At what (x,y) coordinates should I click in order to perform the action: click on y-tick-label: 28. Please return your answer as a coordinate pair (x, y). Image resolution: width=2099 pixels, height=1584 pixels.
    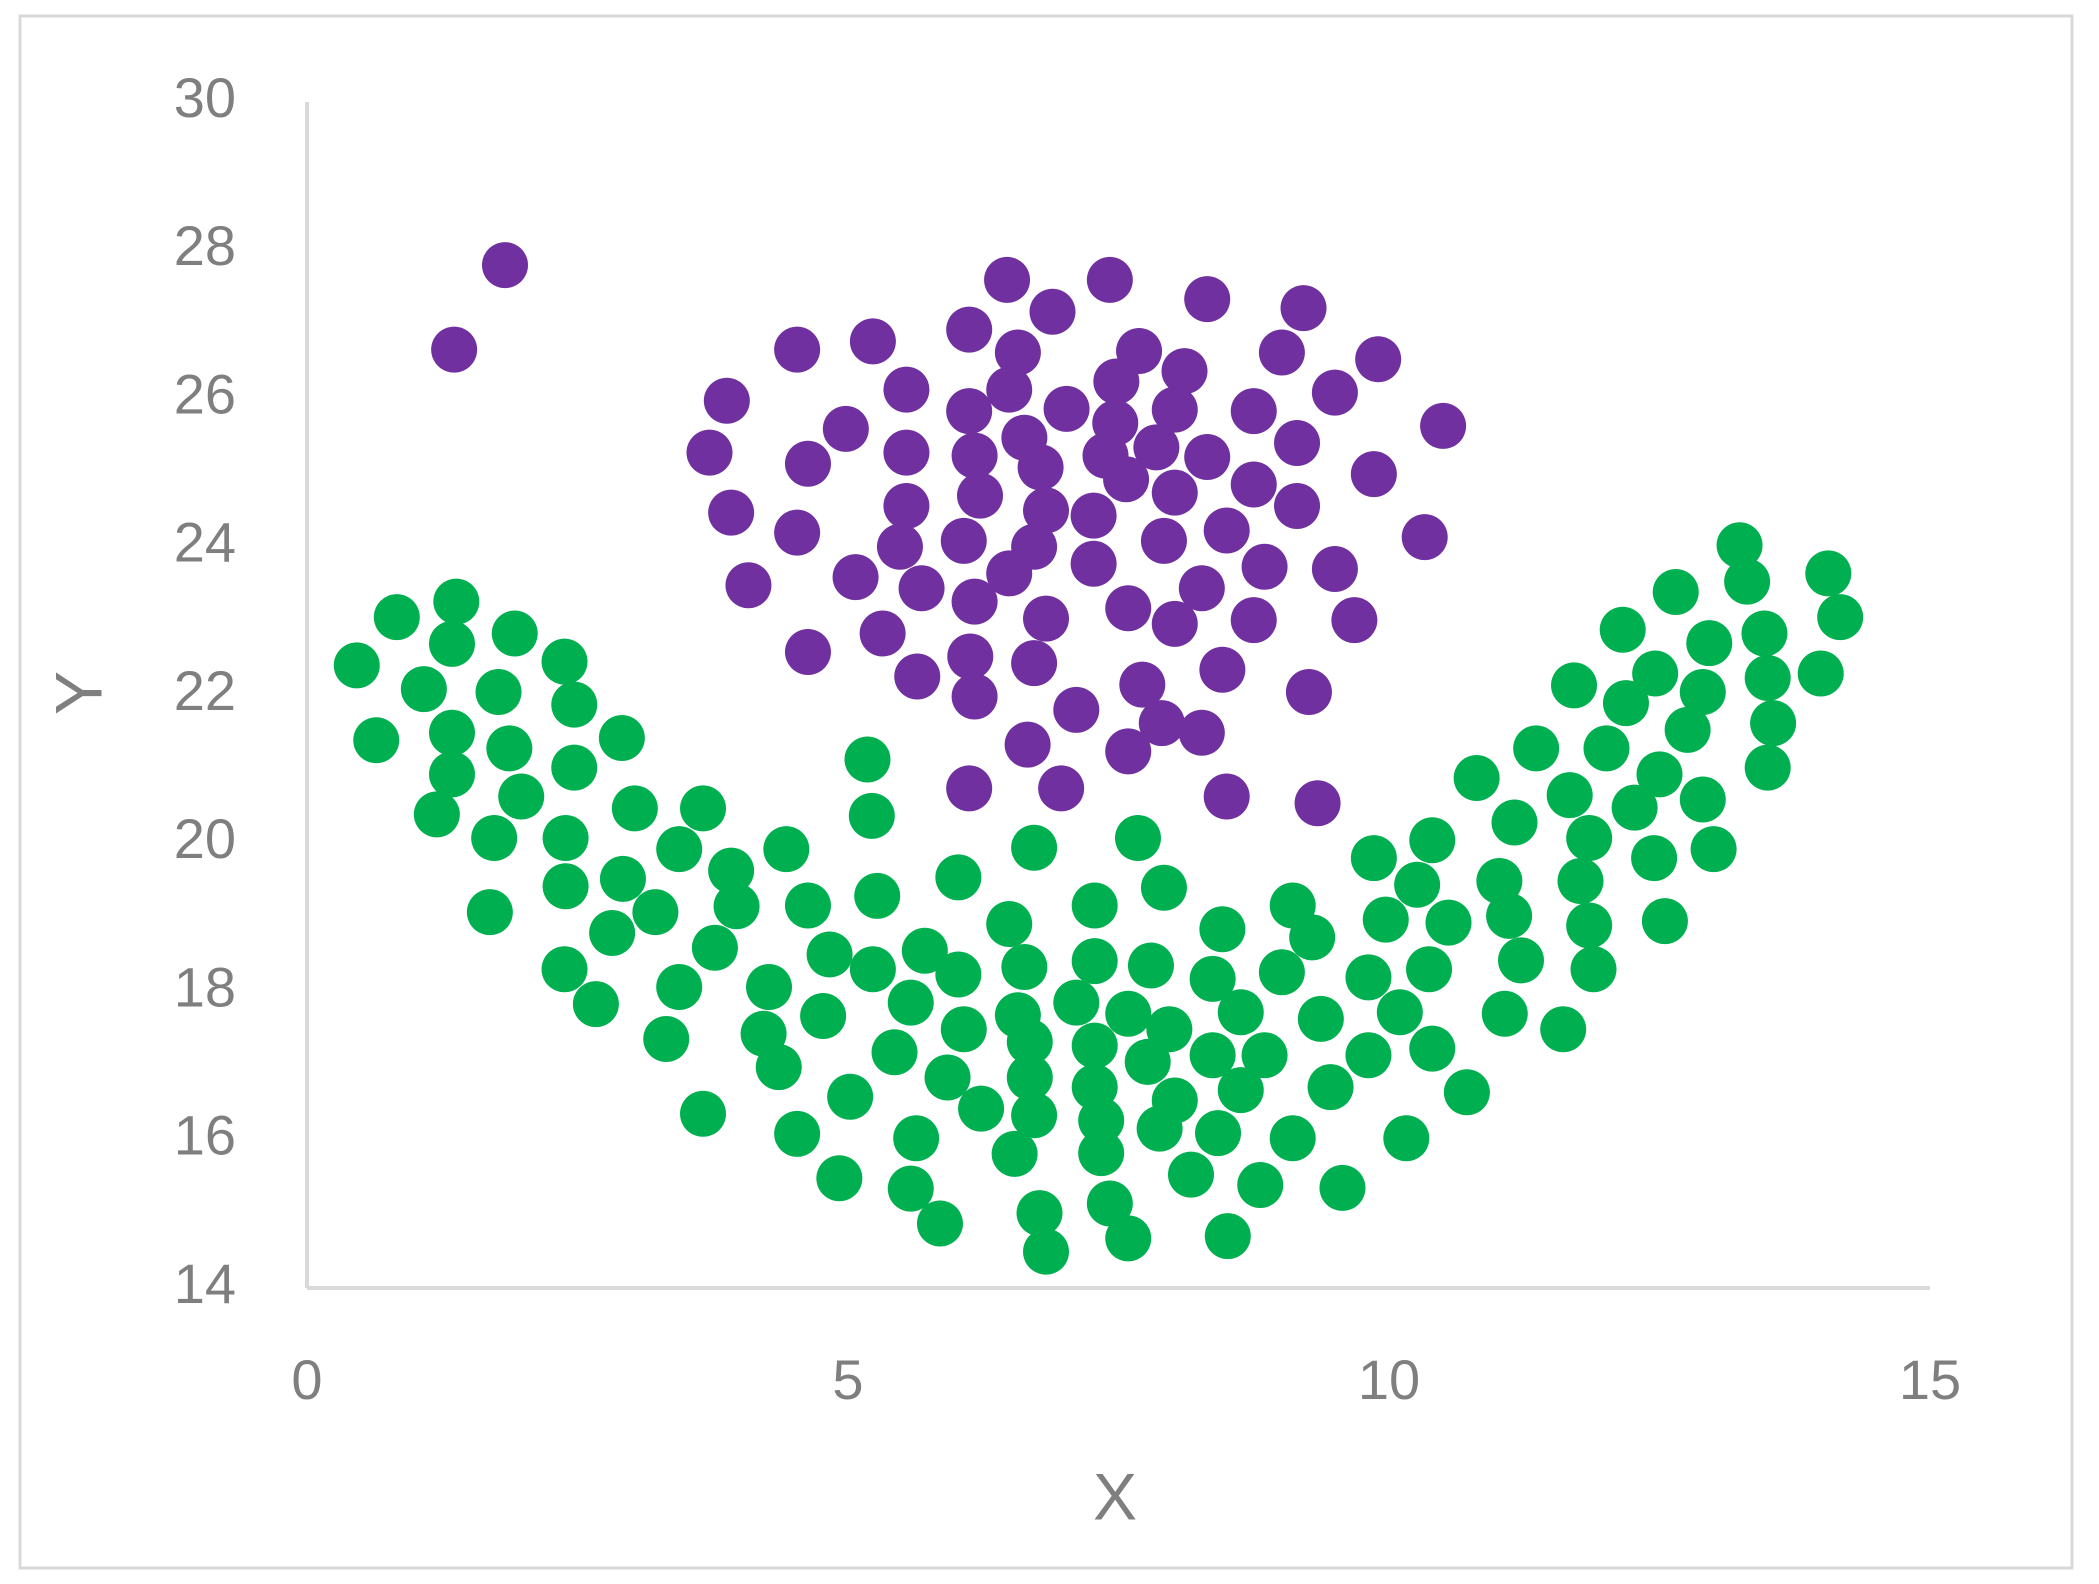
    Looking at the image, I should click on (205, 245).